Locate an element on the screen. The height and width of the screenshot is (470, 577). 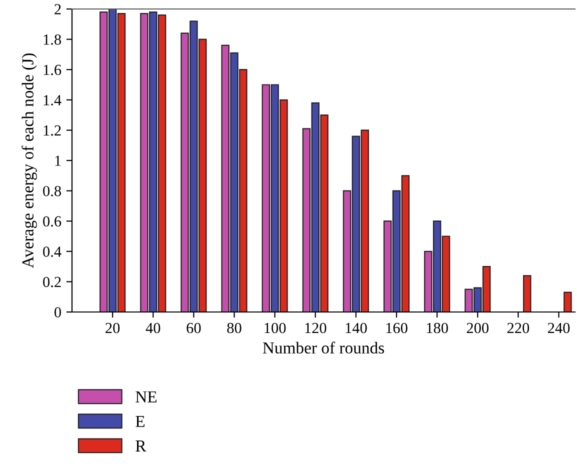
x-tick-label: 240 is located at coordinates (559, 328).